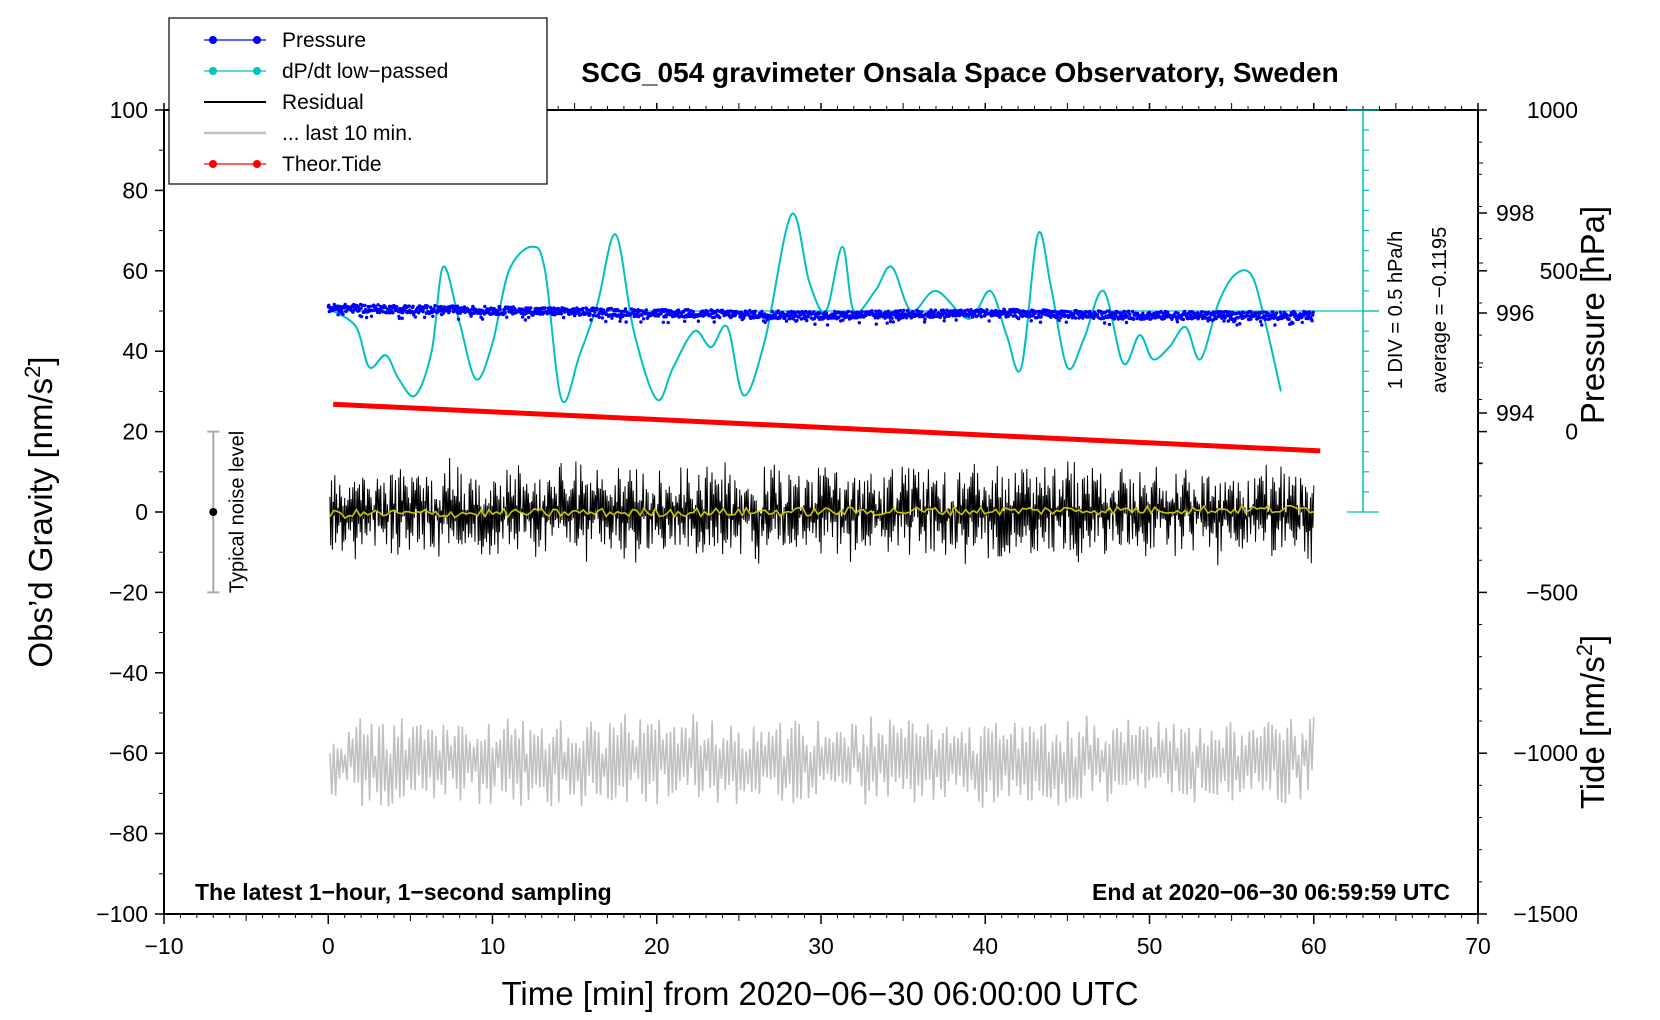 The image size is (1660, 1020). I want to click on dpdt-average-label: average = −0.1195, so click(1440, 310).